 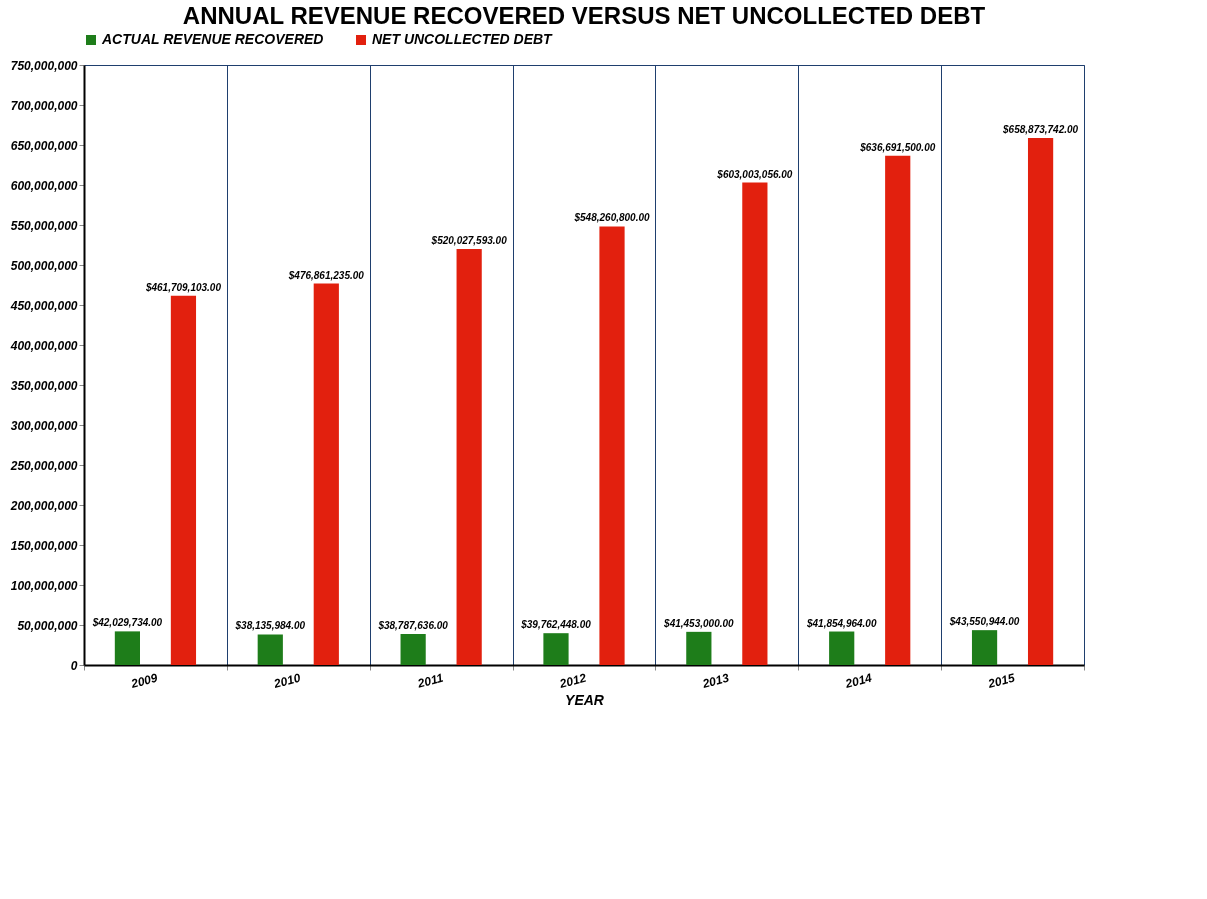 What do you see at coordinates (699, 623) in the screenshot?
I see `data-label: $41,453,000.00` at bounding box center [699, 623].